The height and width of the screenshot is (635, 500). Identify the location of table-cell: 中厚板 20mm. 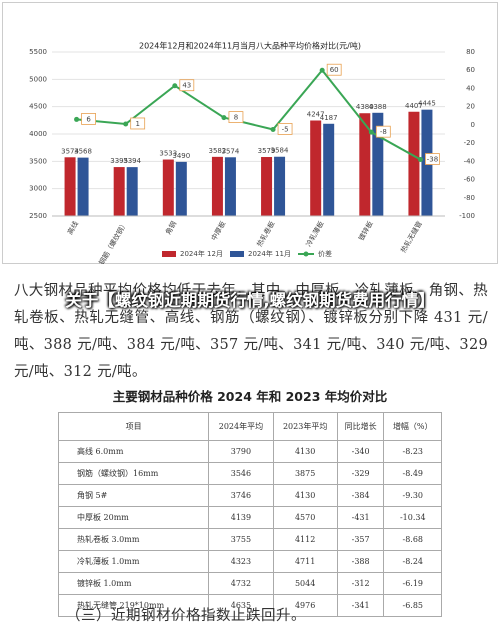
(133, 517).